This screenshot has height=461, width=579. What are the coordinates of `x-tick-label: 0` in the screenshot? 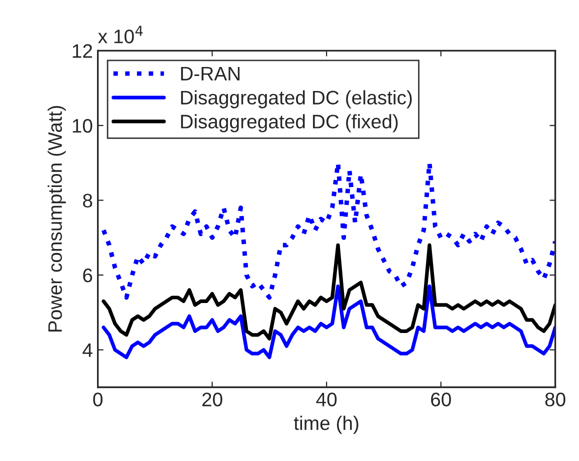 It's located at (97, 399).